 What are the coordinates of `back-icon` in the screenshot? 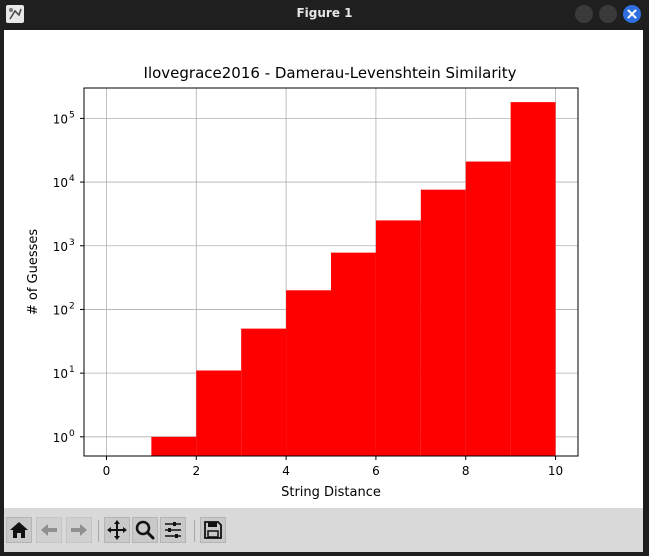 It's located at (49, 530).